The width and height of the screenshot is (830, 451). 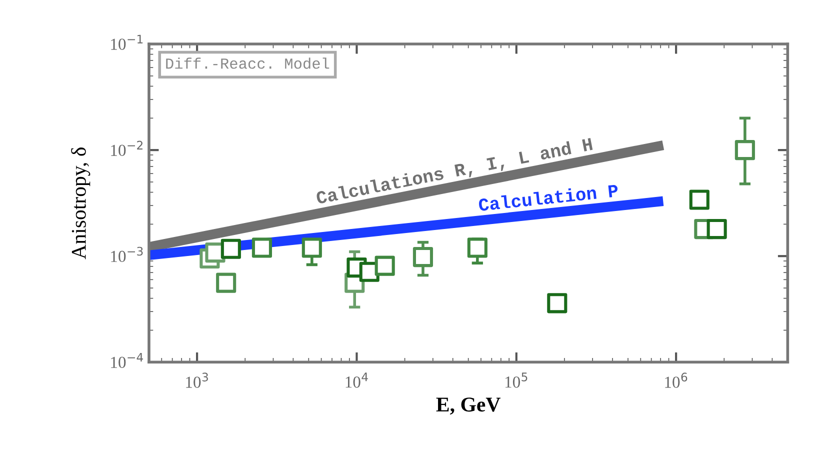 I want to click on y-tick-label: 10$^{−2}$, so click(x=126, y=148).